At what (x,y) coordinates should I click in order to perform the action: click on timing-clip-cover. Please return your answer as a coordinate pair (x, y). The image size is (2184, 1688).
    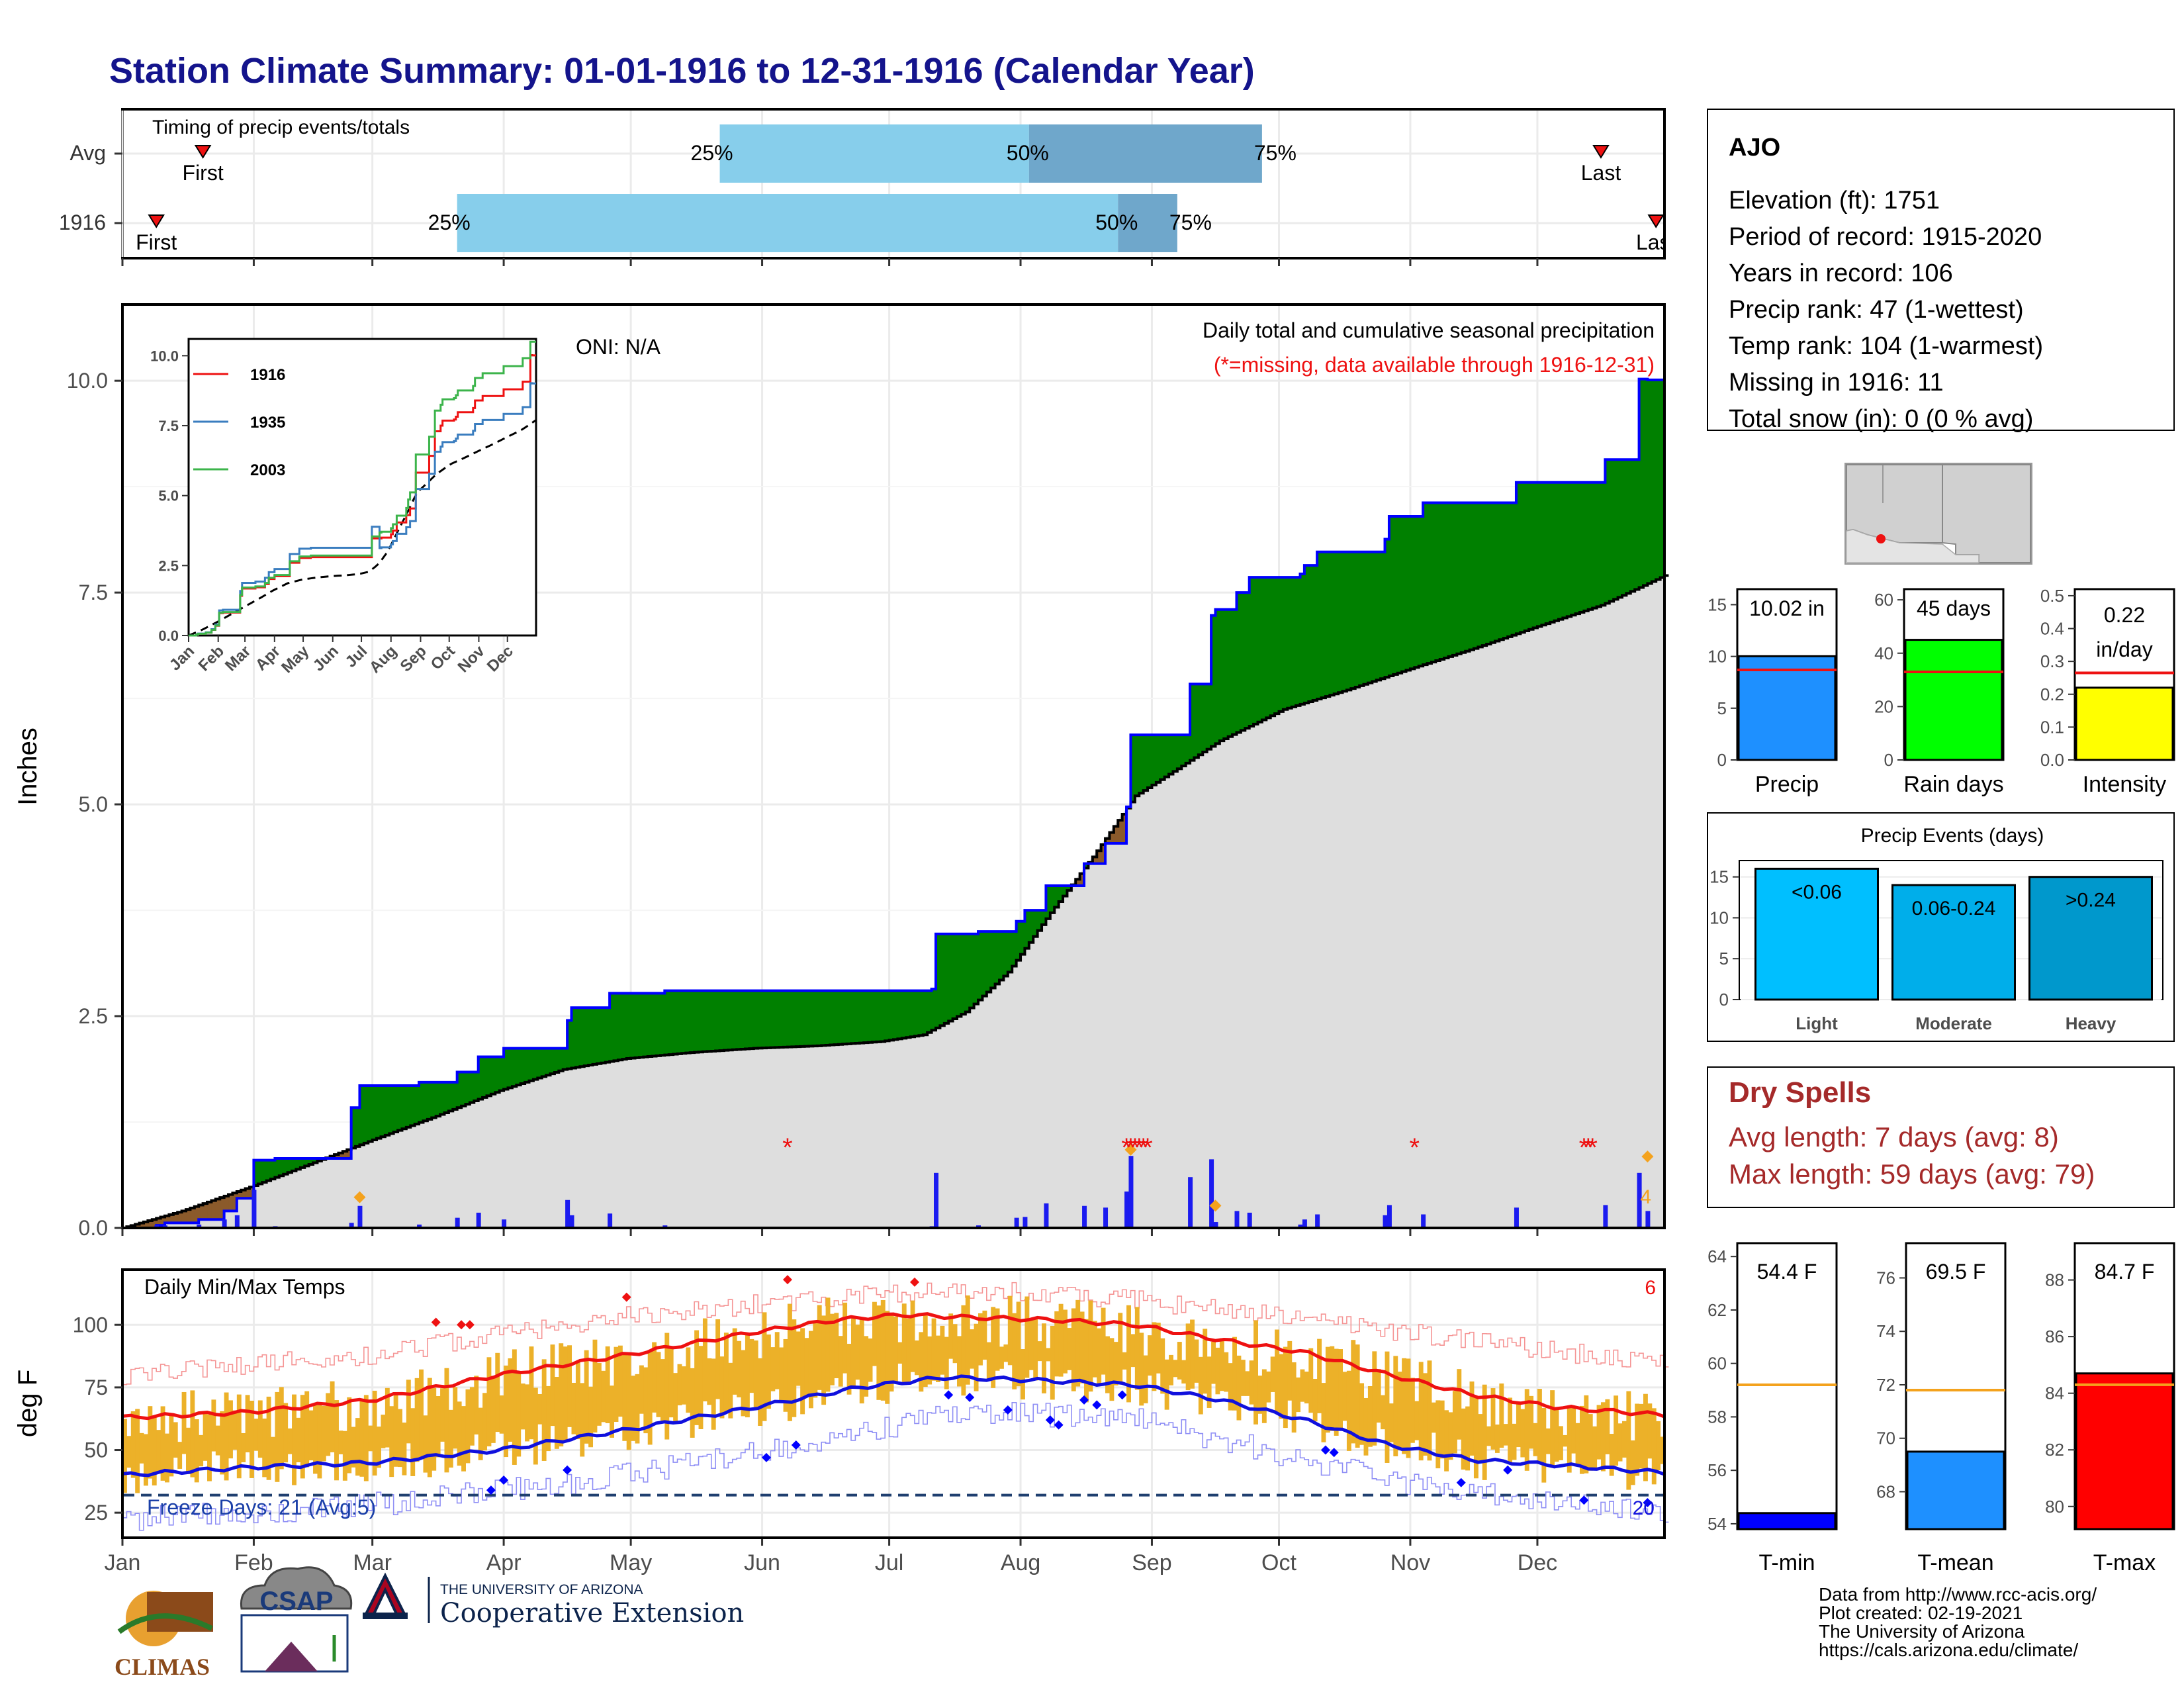
    Looking at the image, I should click on (1681, 225).